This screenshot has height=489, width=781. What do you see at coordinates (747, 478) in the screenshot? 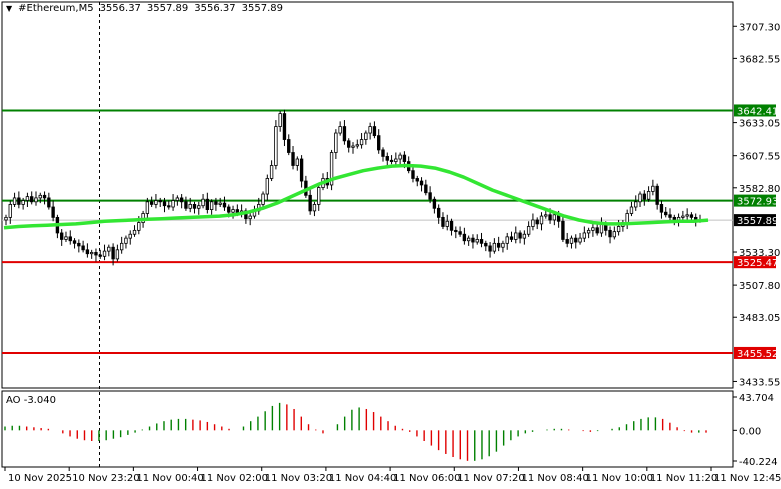
I see `time-tick-label: 11 Nov 12:45` at bounding box center [747, 478].